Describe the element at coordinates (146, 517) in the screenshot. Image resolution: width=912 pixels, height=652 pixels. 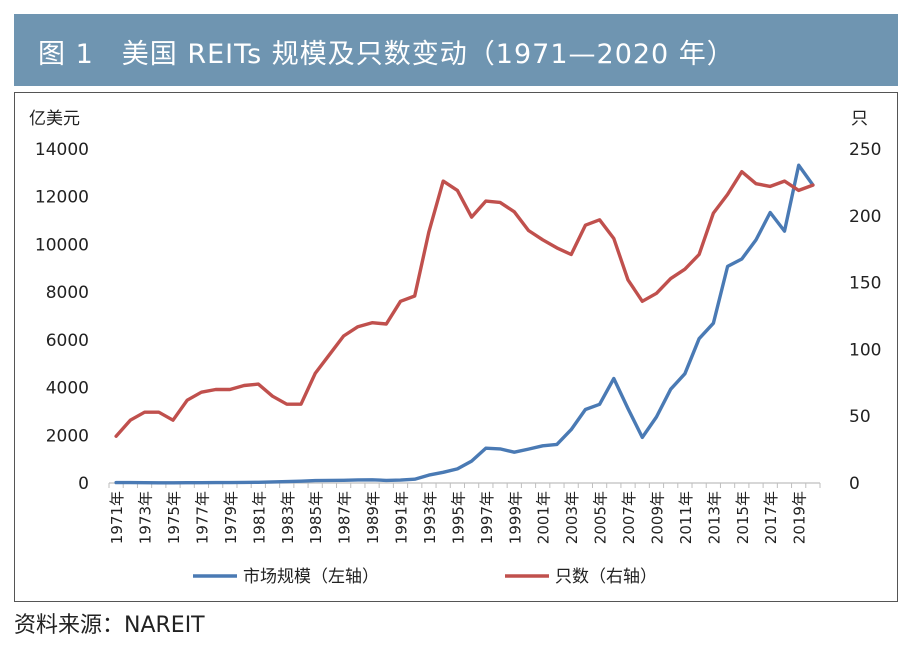
I see `x-tick-label: 1973年` at that location.